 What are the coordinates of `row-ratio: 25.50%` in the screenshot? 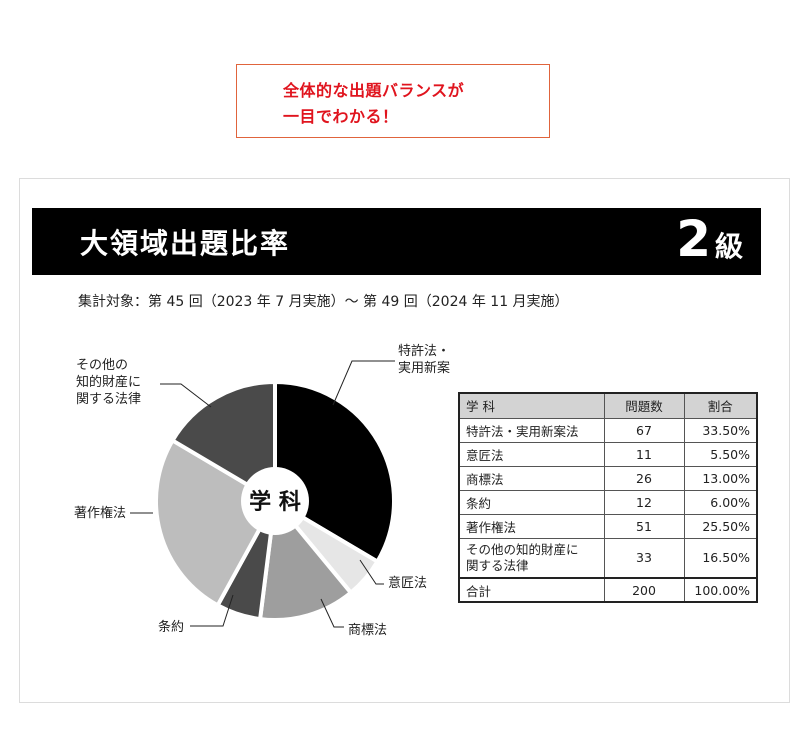 It's located at (720, 526).